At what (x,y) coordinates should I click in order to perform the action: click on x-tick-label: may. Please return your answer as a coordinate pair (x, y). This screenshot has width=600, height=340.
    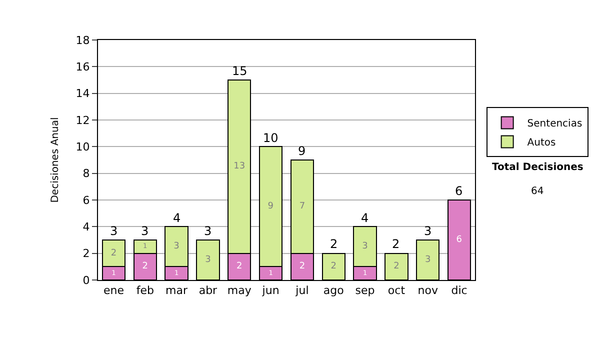
    Looking at the image, I should click on (239, 291).